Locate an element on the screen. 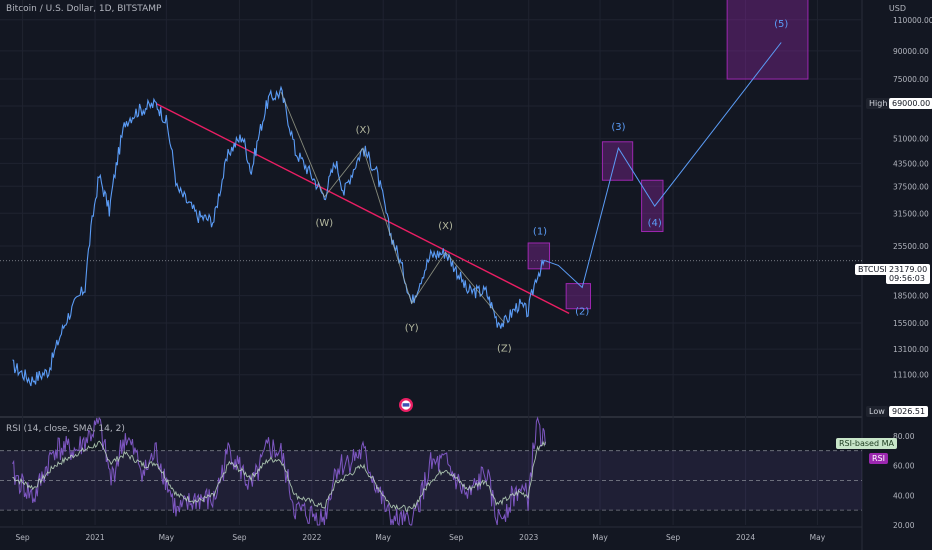 The width and height of the screenshot is (932, 550). y-tick-label: 13100.00 is located at coordinates (911, 349).